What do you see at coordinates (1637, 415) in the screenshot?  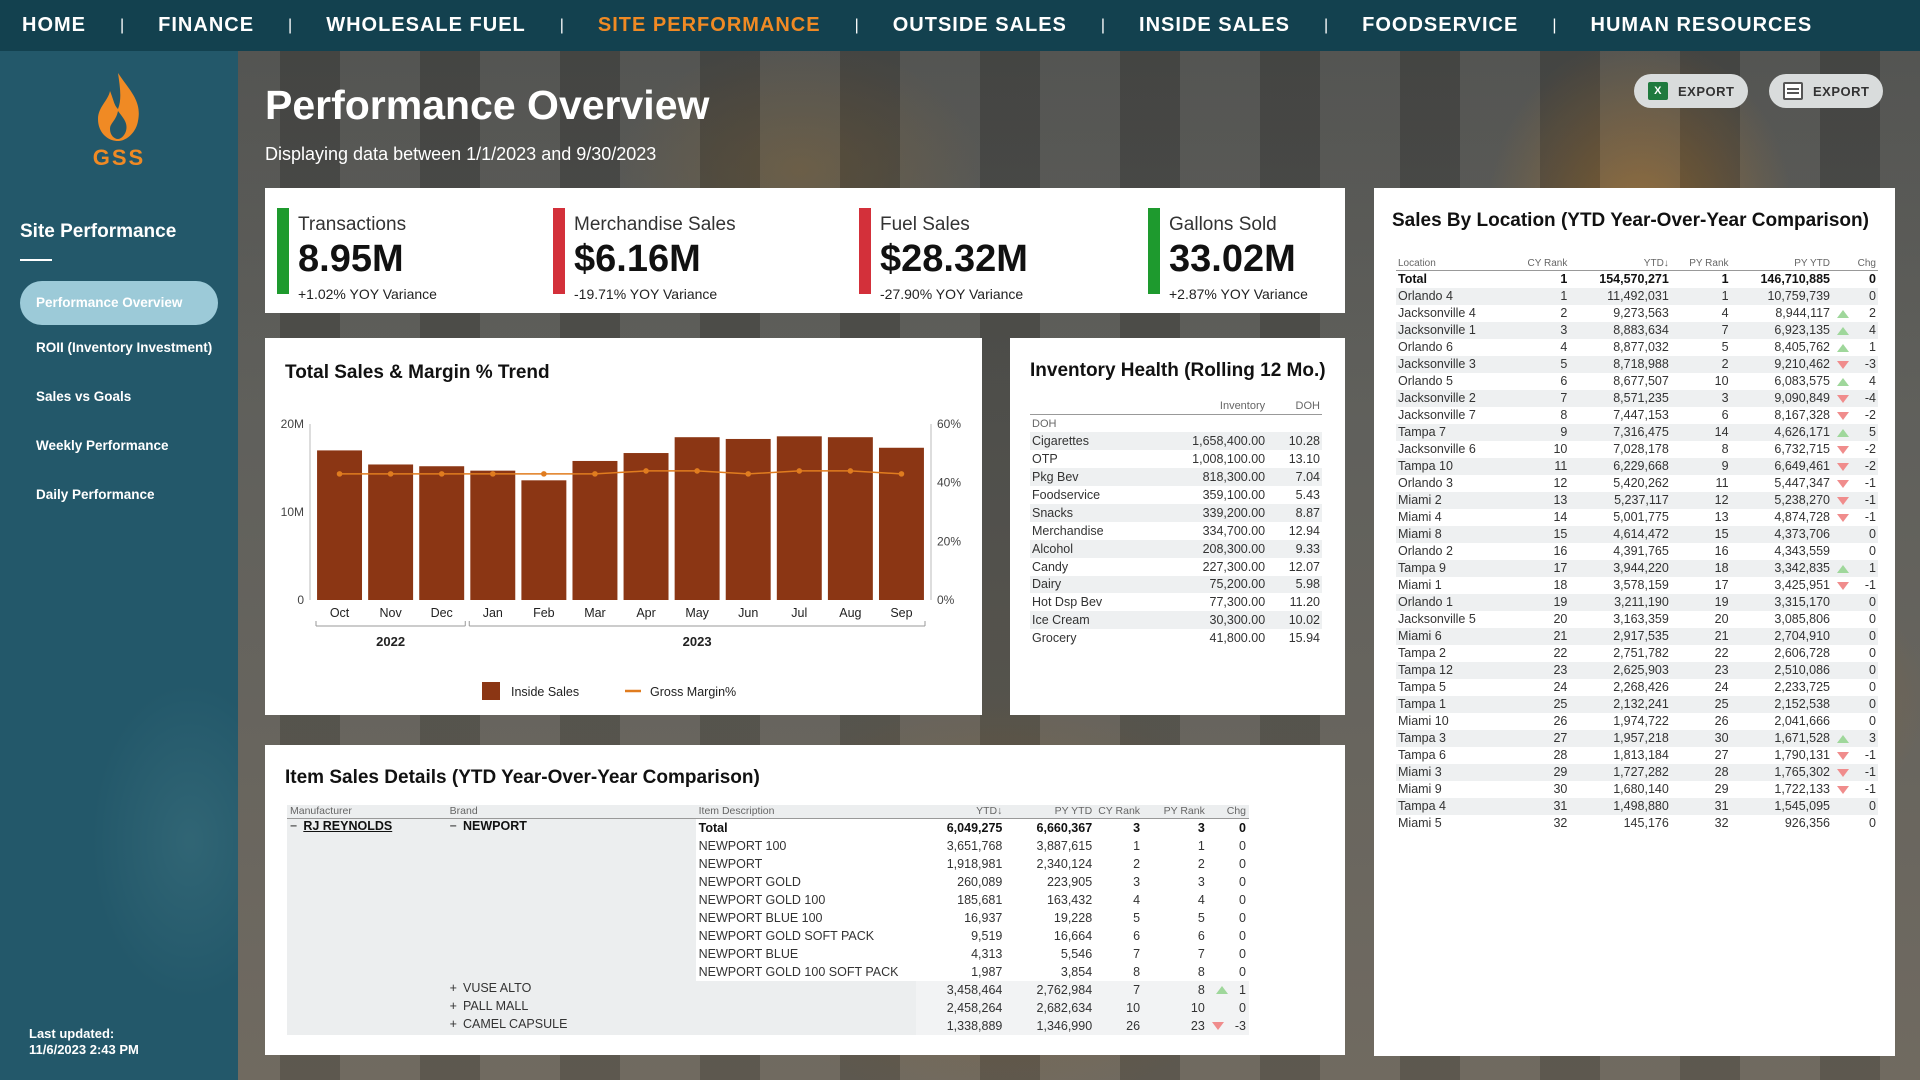 I see `location-row: Jacksonville 7 8 7,447,153 6 8,167,328 -2` at bounding box center [1637, 415].